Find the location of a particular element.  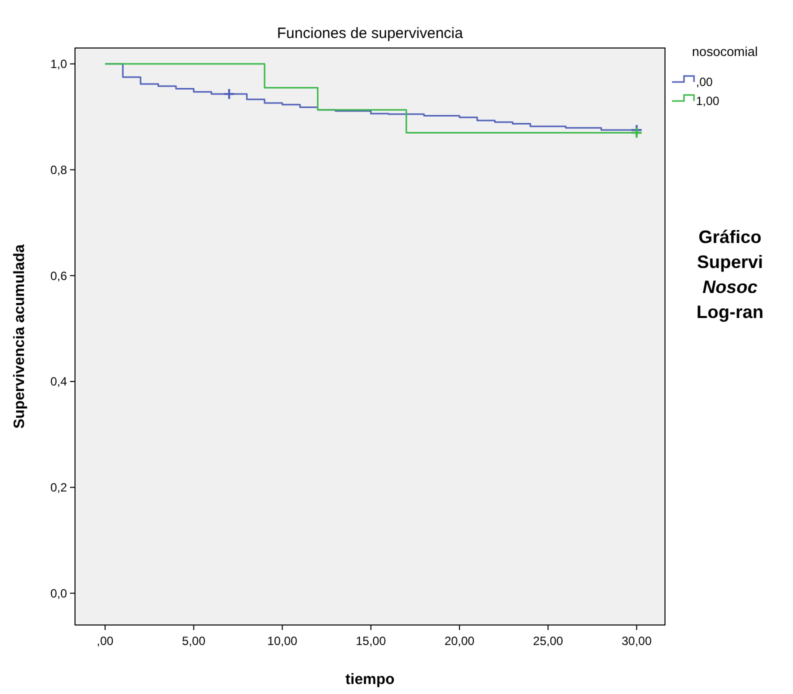

x-tick-label: ,00 is located at coordinates (105, 641).